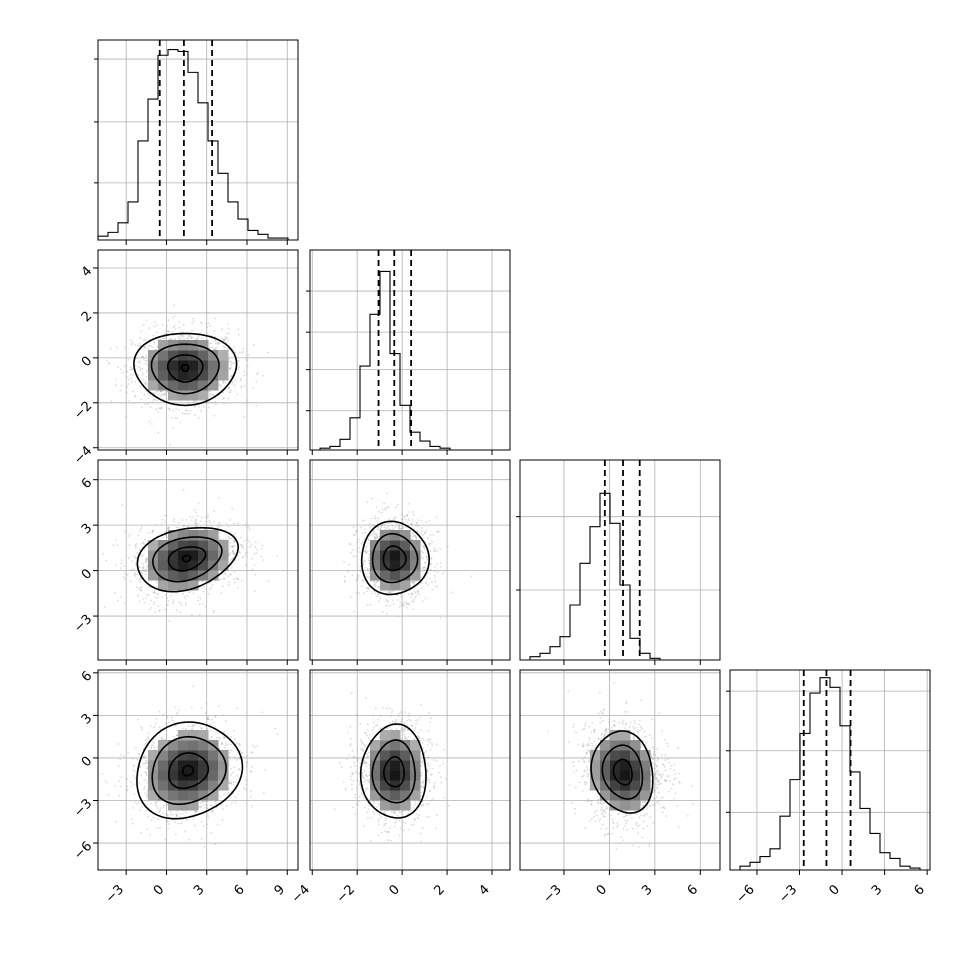  Describe the element at coordinates (188, 560) in the screenshot. I see `contour-line` at that location.